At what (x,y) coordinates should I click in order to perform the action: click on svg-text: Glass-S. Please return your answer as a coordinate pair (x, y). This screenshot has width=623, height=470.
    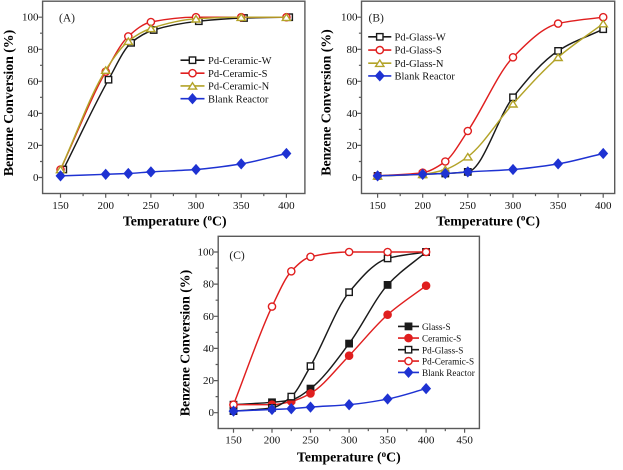
    Looking at the image, I should click on (436, 327).